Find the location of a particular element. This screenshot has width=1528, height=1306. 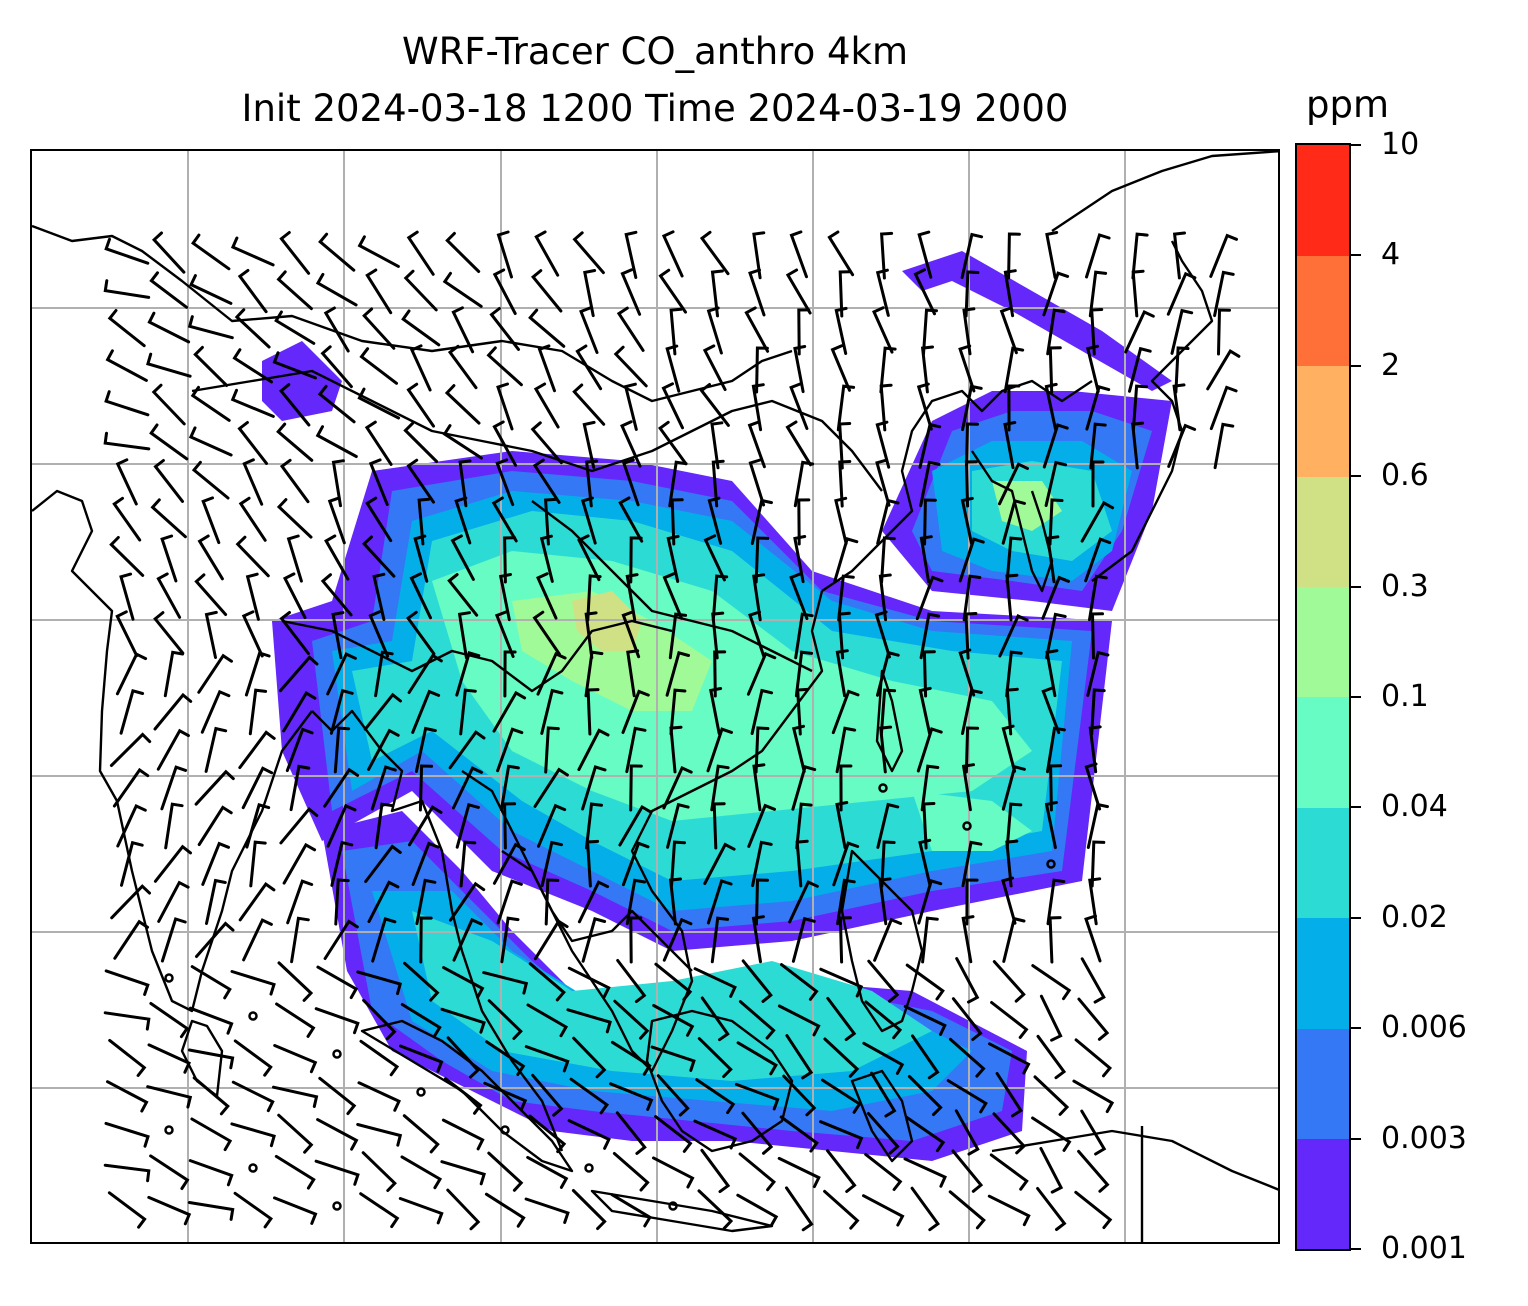

coastline-indochina is located at coordinates (642, 831).